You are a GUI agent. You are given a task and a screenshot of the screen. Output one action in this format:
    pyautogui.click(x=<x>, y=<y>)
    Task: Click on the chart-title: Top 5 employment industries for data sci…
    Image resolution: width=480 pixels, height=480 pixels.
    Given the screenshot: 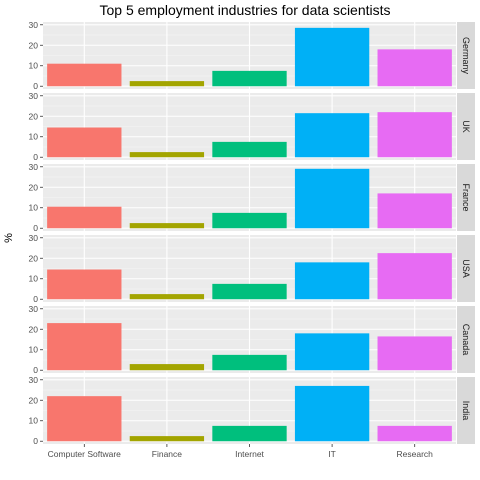 What is the action you would take?
    pyautogui.click(x=244, y=10)
    